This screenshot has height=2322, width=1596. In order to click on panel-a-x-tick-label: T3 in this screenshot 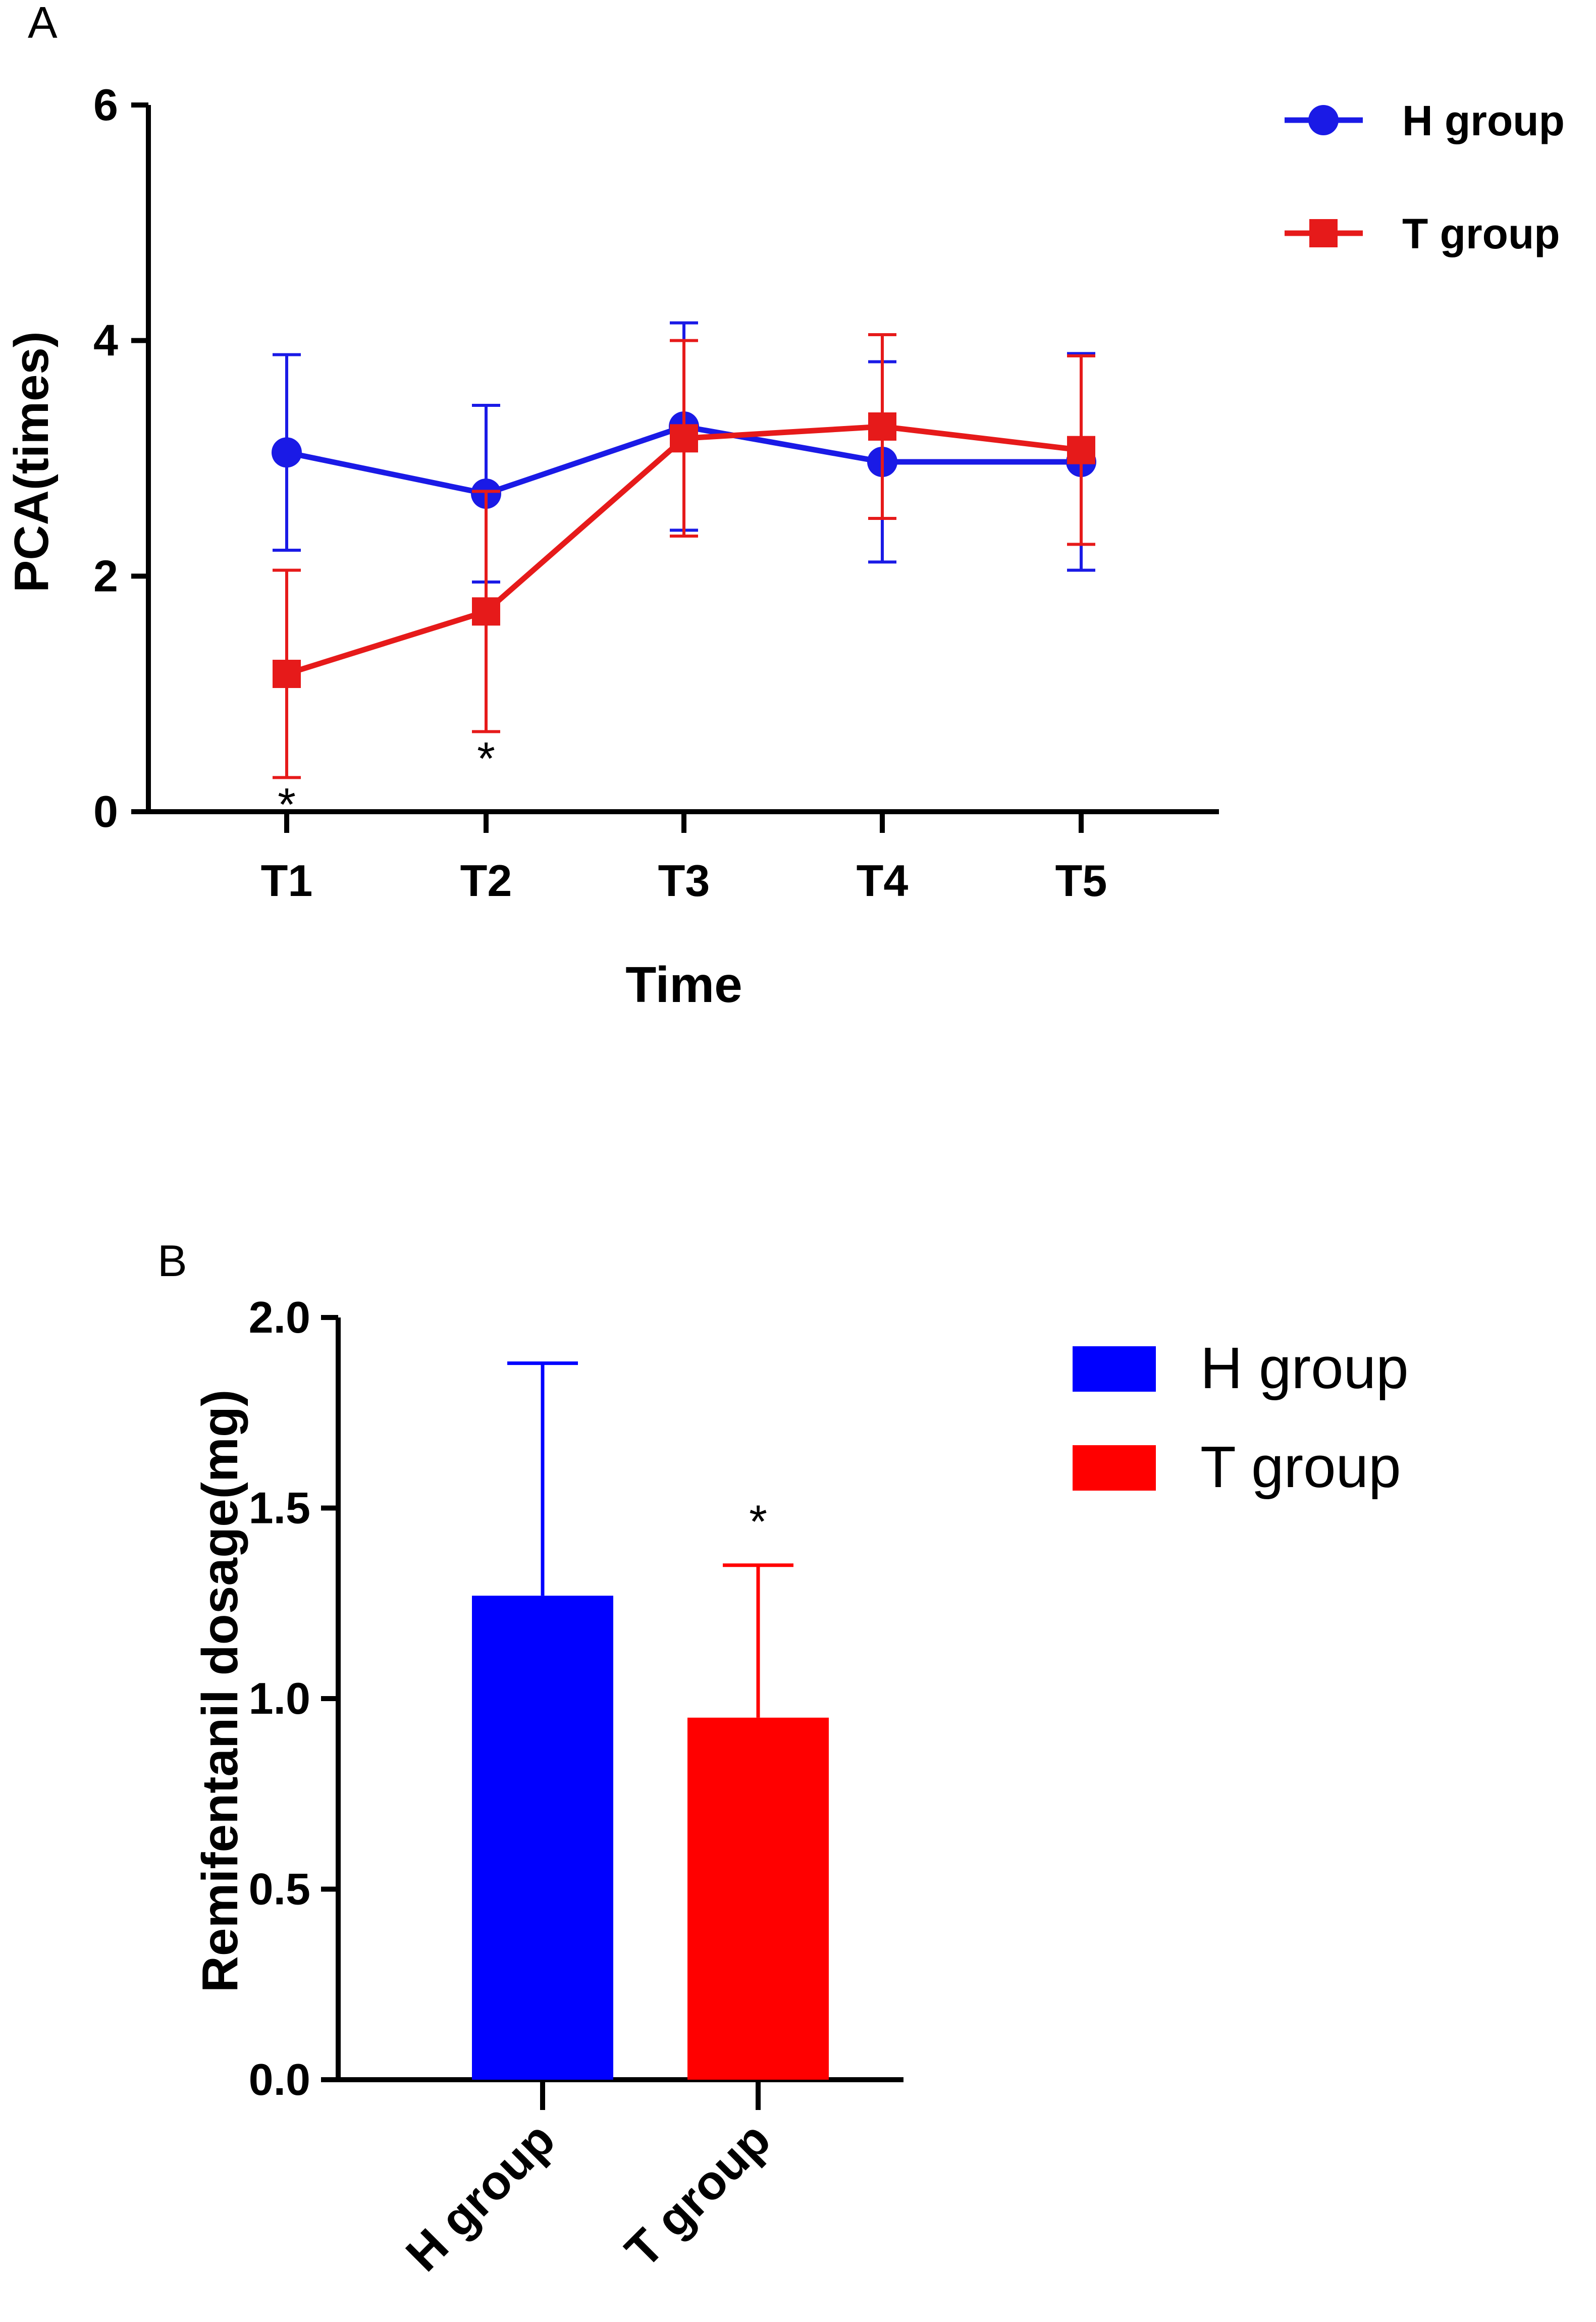, I will do `click(684, 881)`.